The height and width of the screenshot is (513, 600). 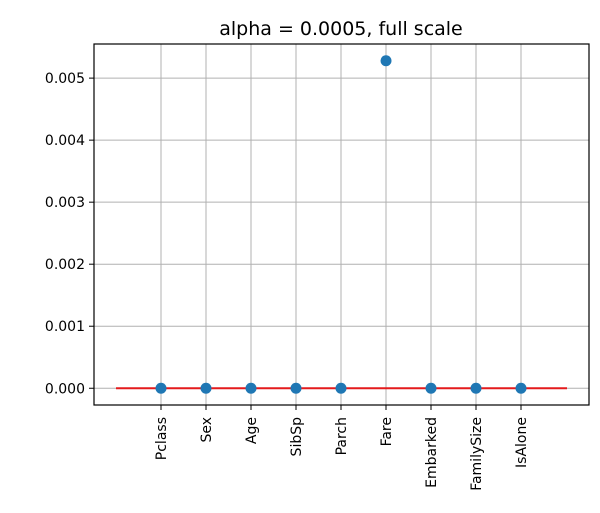 I want to click on y-axis-ticks: 0.000 0.001 0.002 0.003 0.004 0.005, so click(x=69, y=234).